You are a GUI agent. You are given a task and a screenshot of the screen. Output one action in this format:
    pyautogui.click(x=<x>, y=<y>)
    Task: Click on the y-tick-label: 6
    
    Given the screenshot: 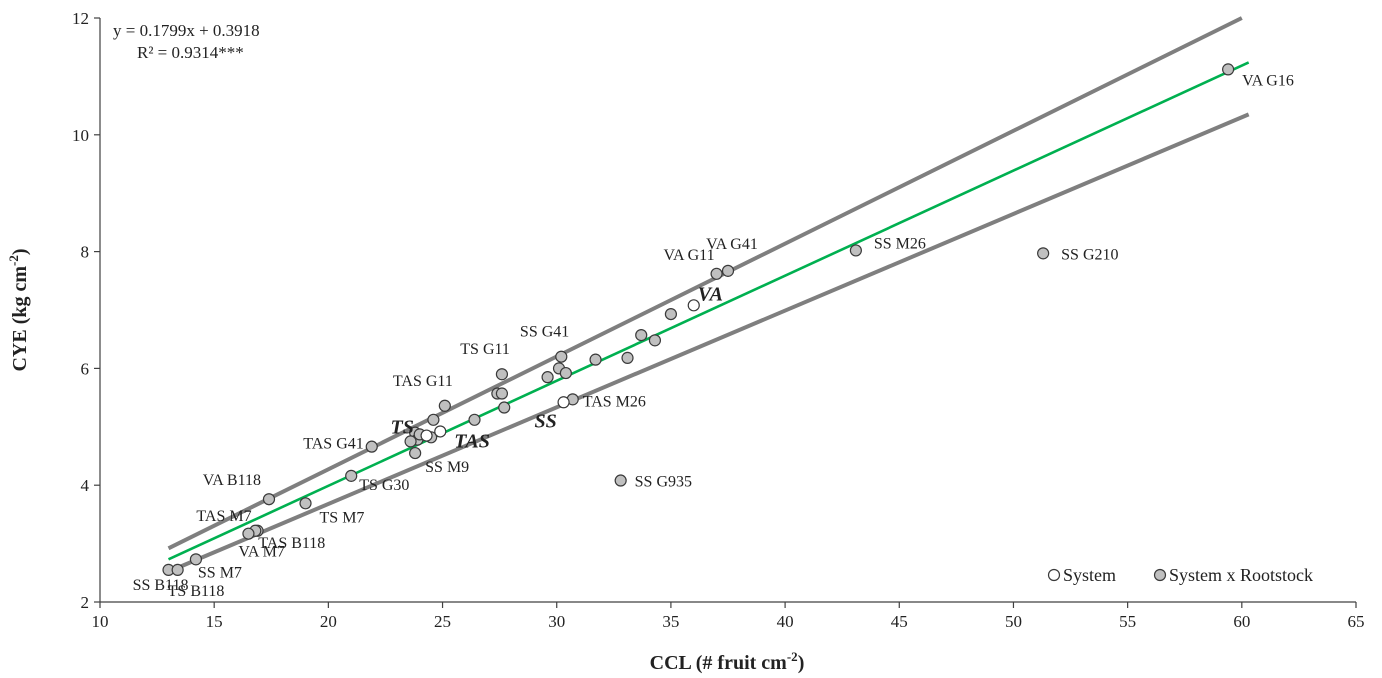 What is the action you would take?
    pyautogui.click(x=85, y=368)
    